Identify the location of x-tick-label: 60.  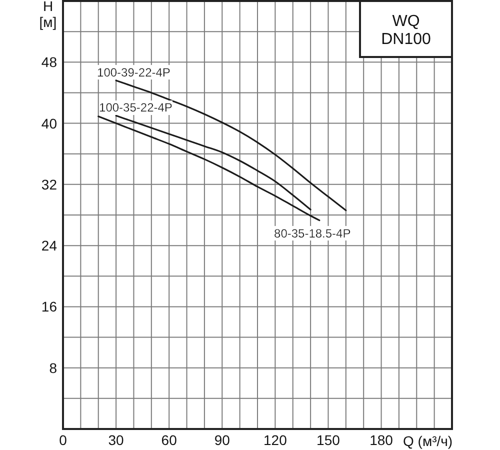
(169, 440).